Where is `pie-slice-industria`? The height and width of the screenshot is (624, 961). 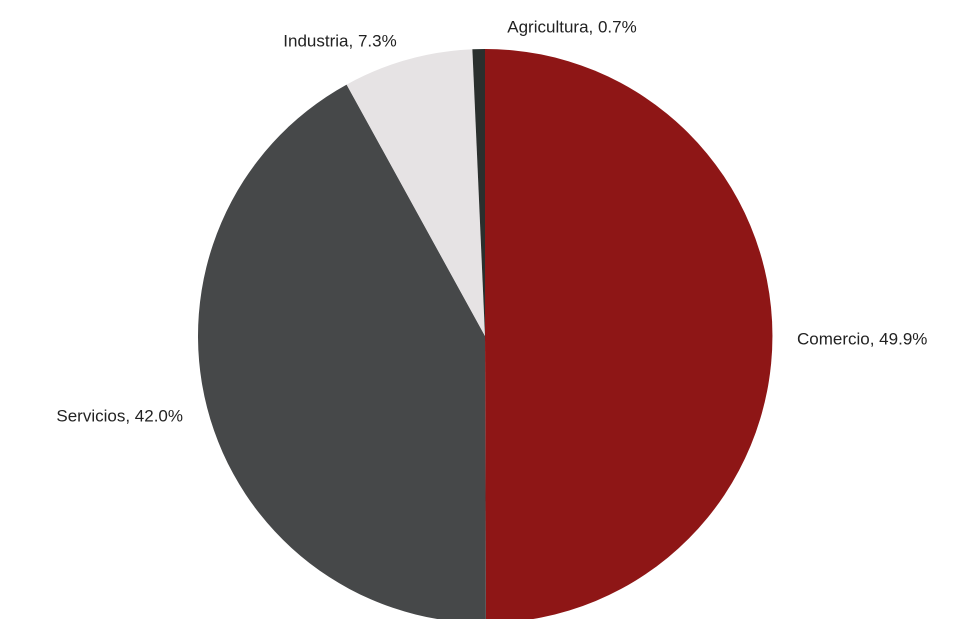
pie-slice-industria is located at coordinates (415, 192).